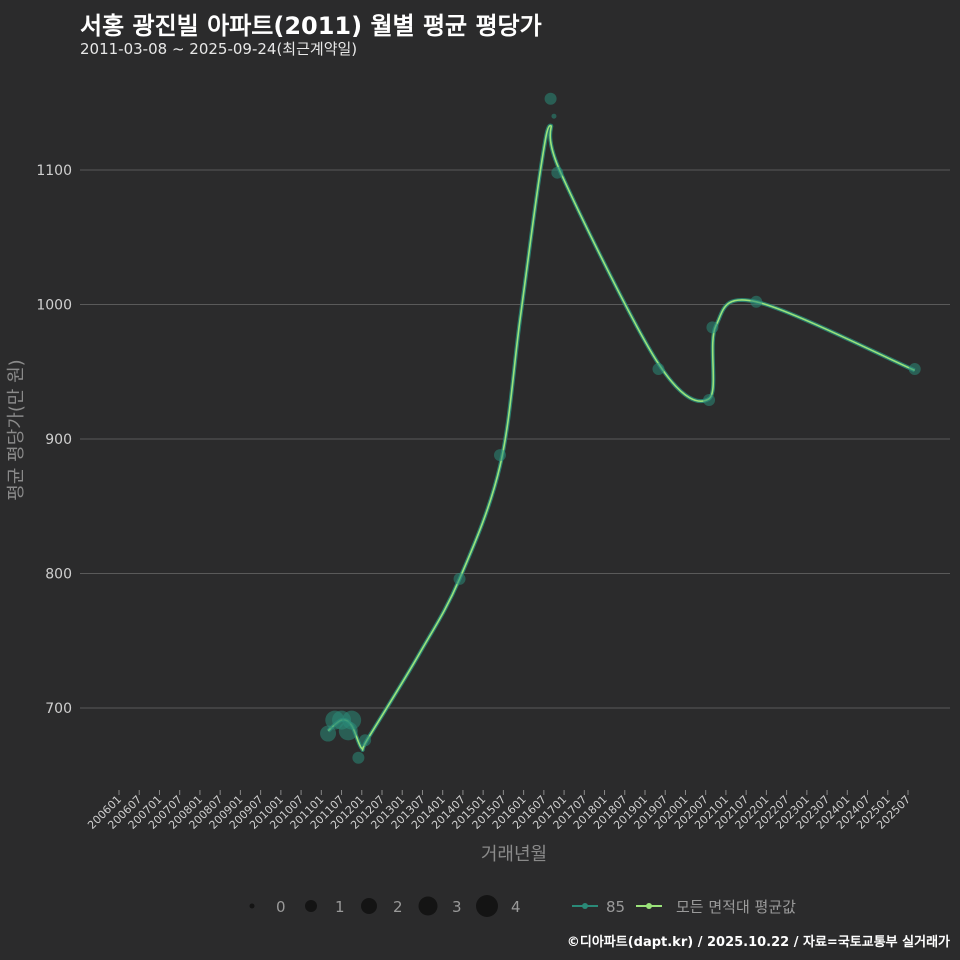  What do you see at coordinates (516, 907) in the screenshot?
I see `legend-size-label: 4` at bounding box center [516, 907].